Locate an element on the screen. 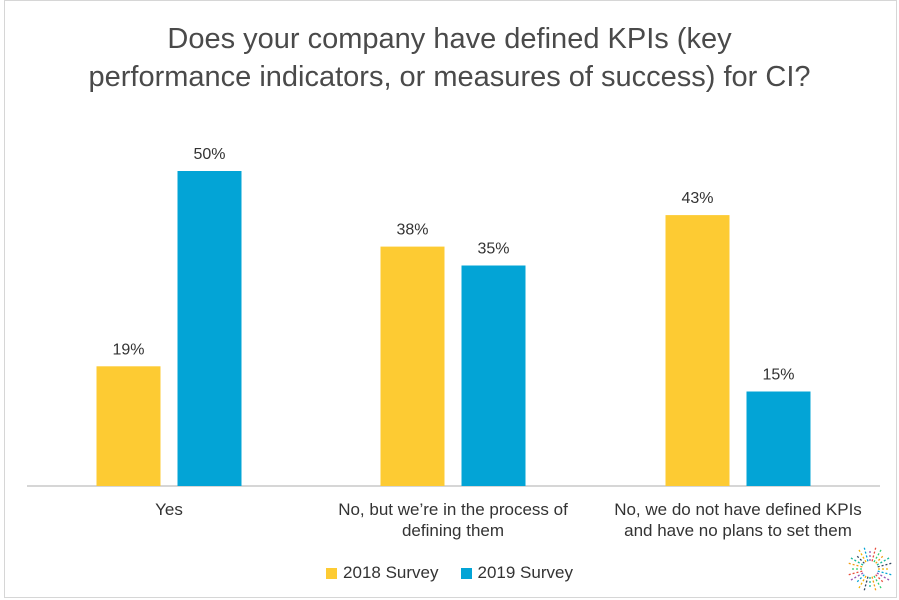  logo-icon is located at coordinates (870, 569).